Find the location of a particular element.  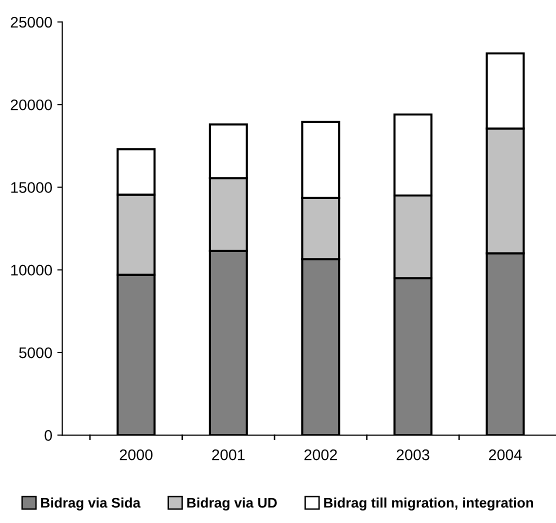

y-tick-label: 15000 is located at coordinates (31, 187).